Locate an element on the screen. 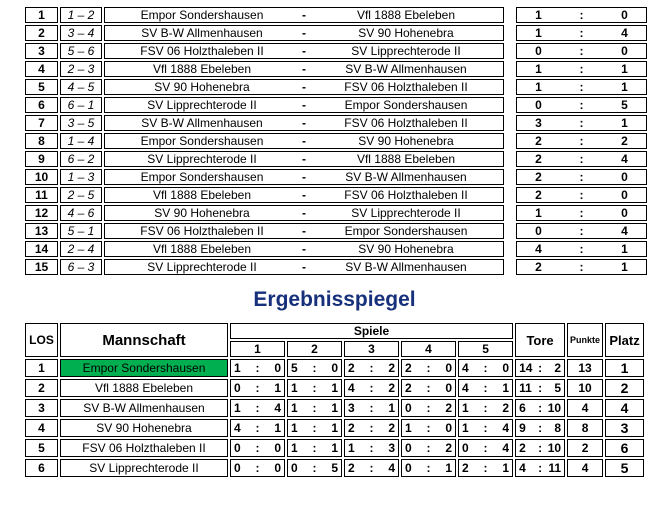  tore-total: 14:2 is located at coordinates (540, 368).